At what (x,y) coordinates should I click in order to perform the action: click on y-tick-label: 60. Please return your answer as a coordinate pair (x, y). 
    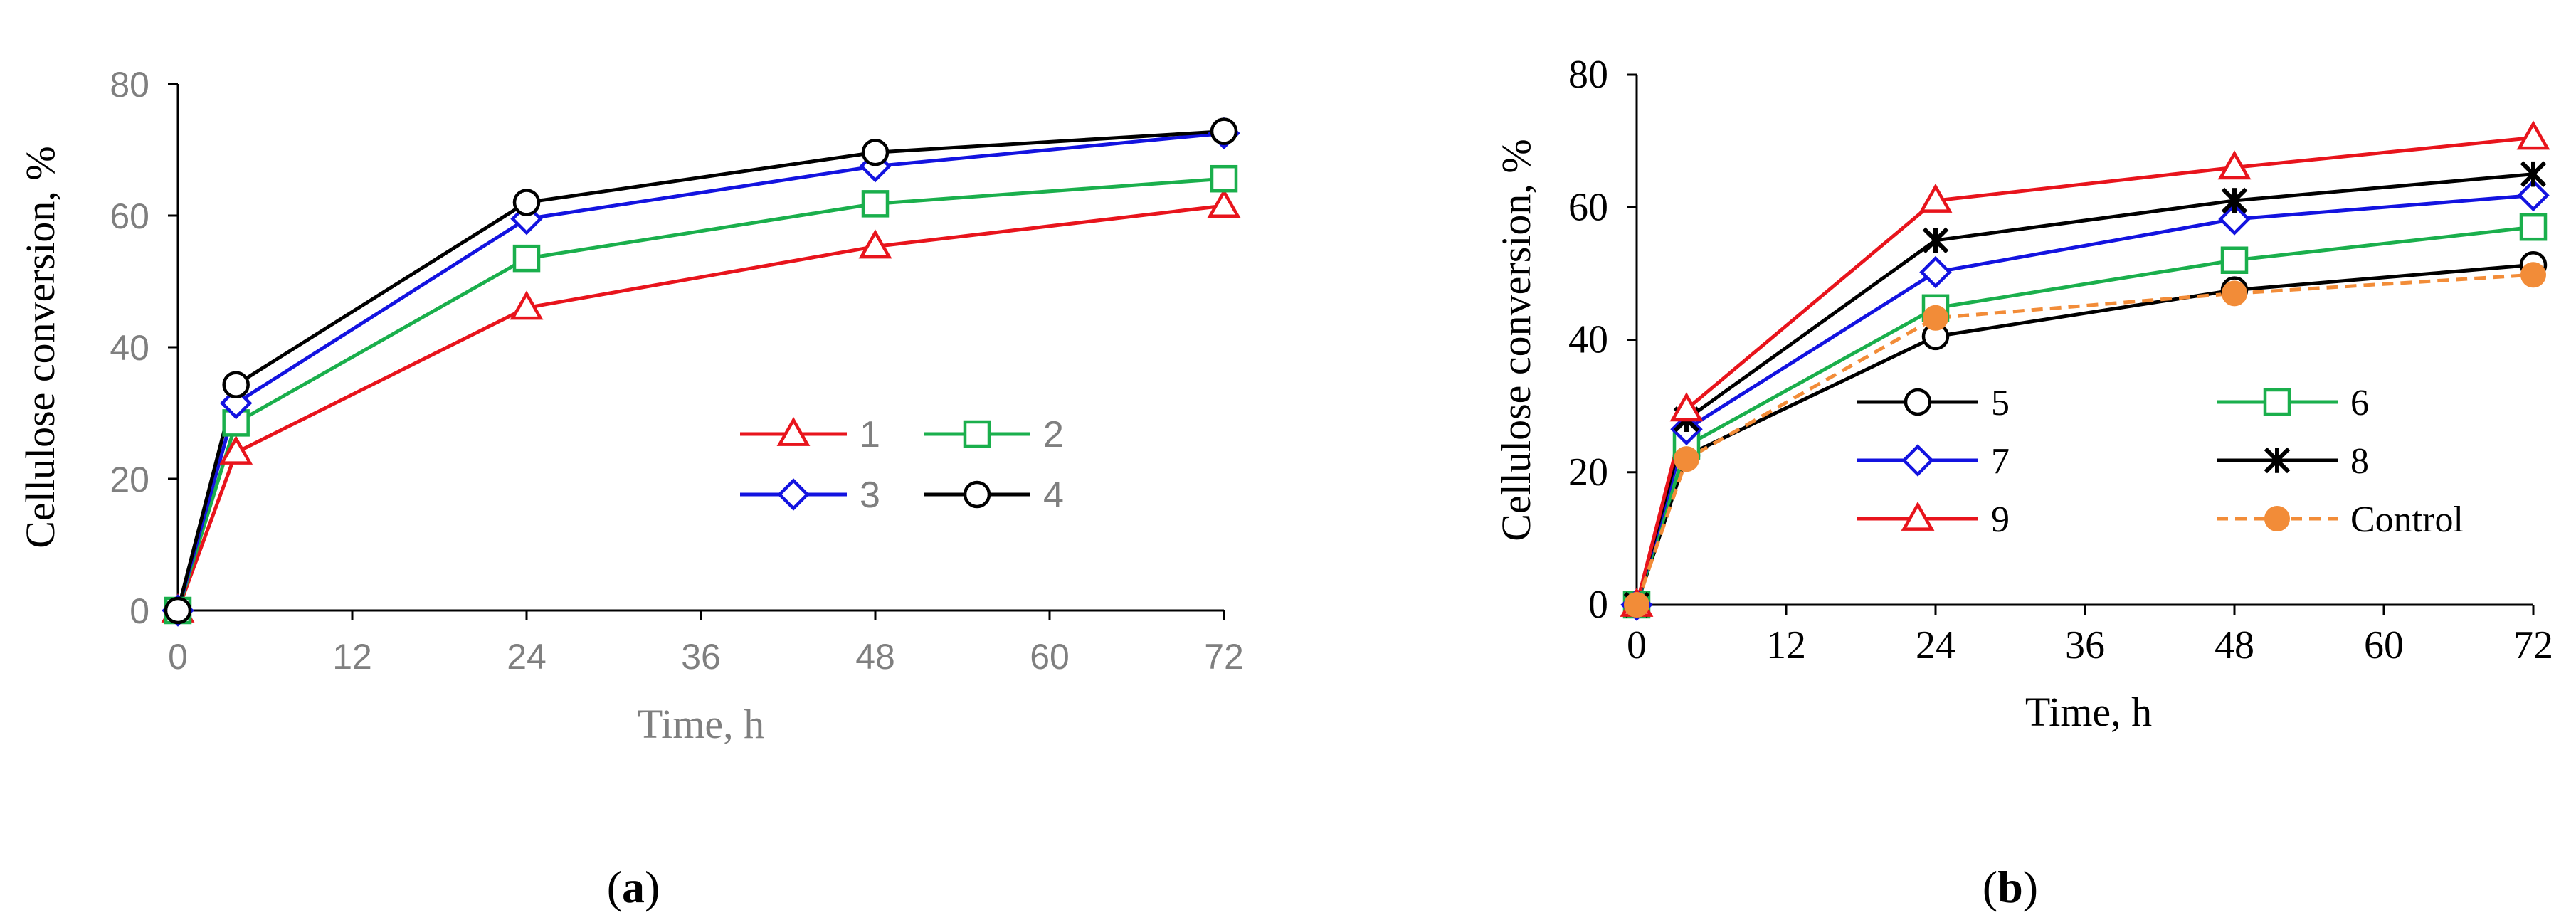
    Looking at the image, I should click on (129, 216).